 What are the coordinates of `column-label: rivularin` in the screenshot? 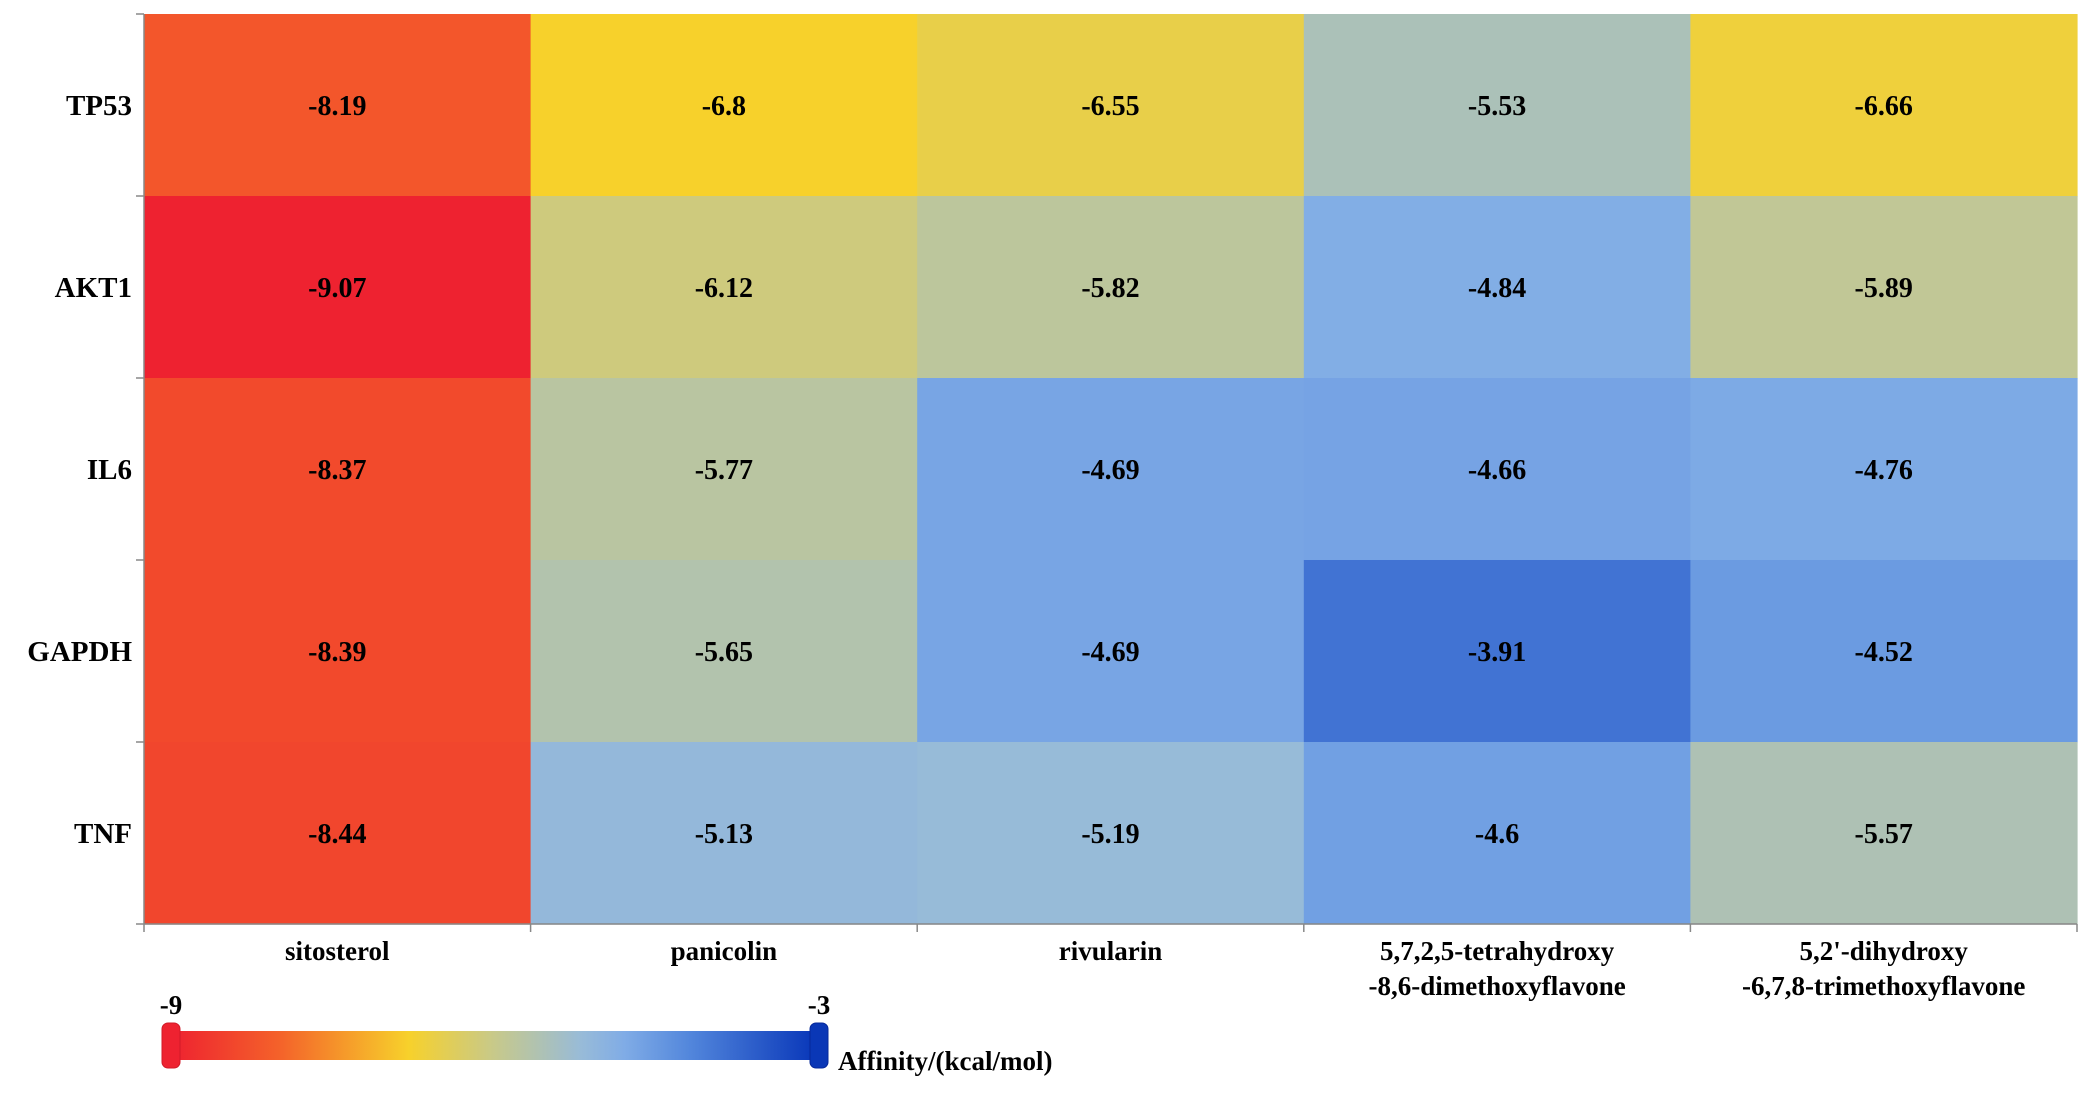 It's located at (1111, 951).